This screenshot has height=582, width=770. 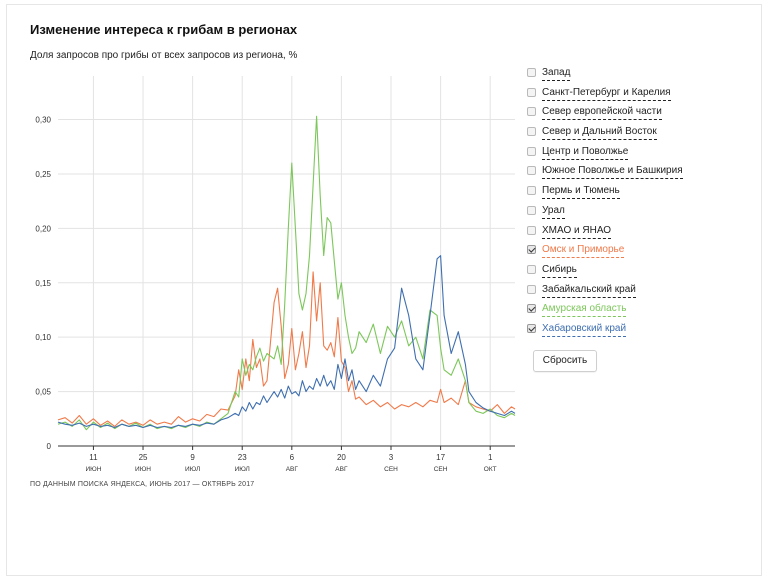 I want to click on legend-label: Южное Поволжье и Башкирия, so click(x=612, y=172).